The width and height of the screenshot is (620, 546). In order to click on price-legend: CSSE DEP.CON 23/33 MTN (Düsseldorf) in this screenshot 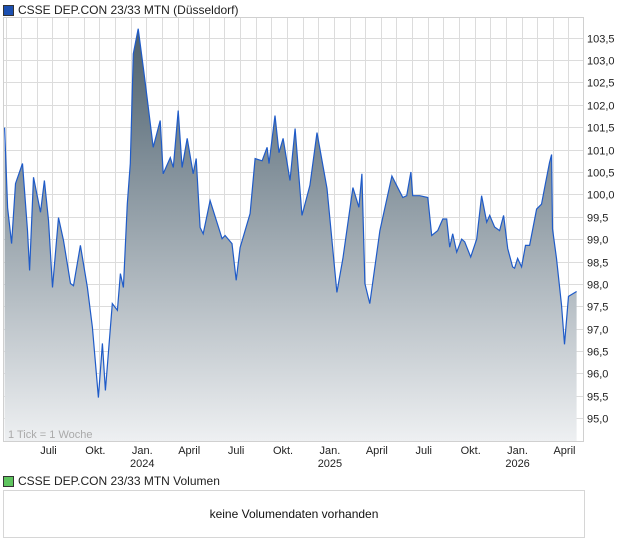, I will do `click(121, 10)`.